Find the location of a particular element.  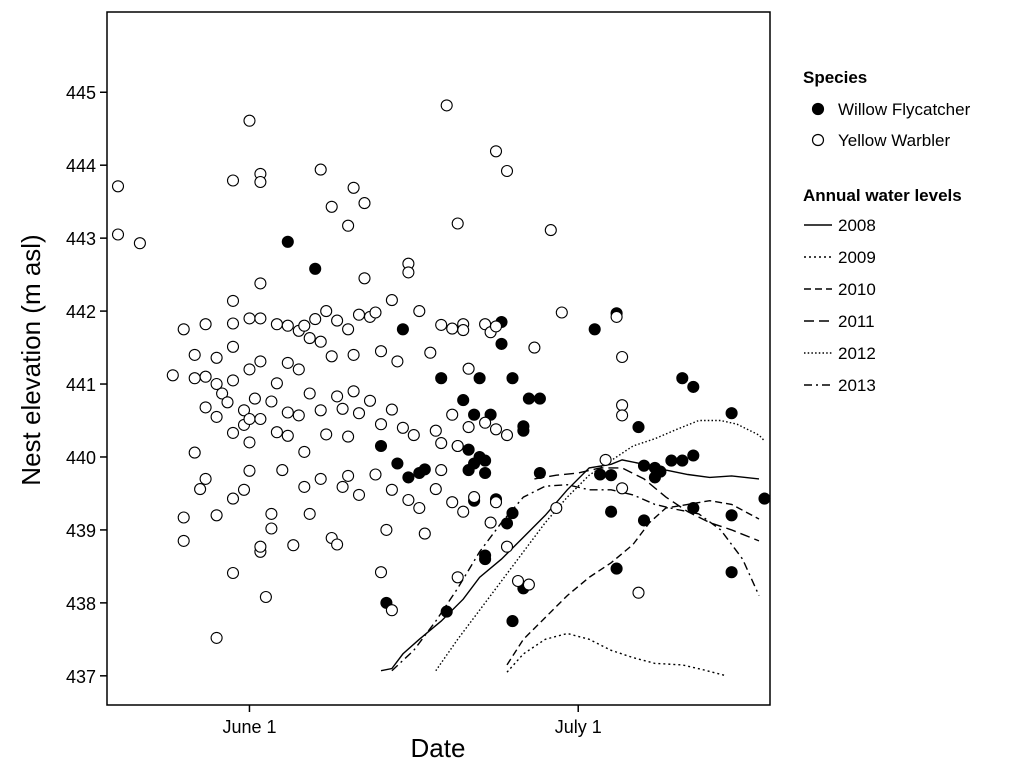

legend-water-title: Annual water levels is located at coordinates (882, 195).